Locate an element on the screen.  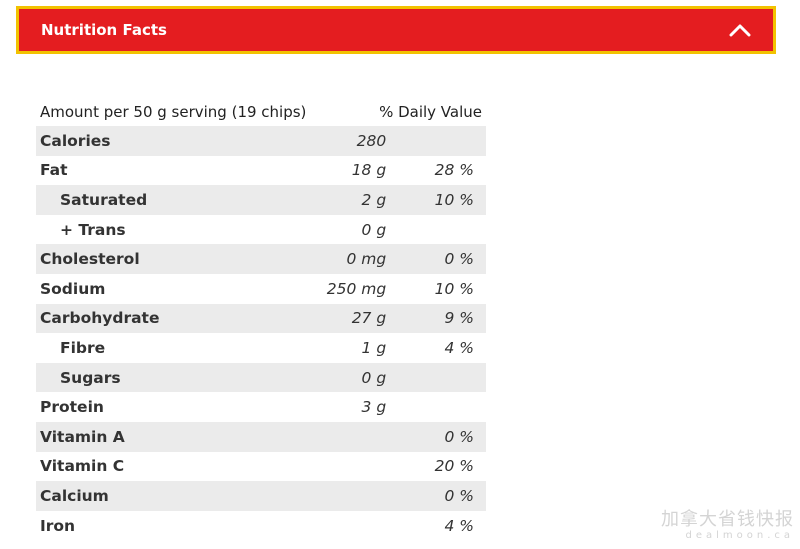
table-row: Fat 18 g 28 % is located at coordinates (261, 171).